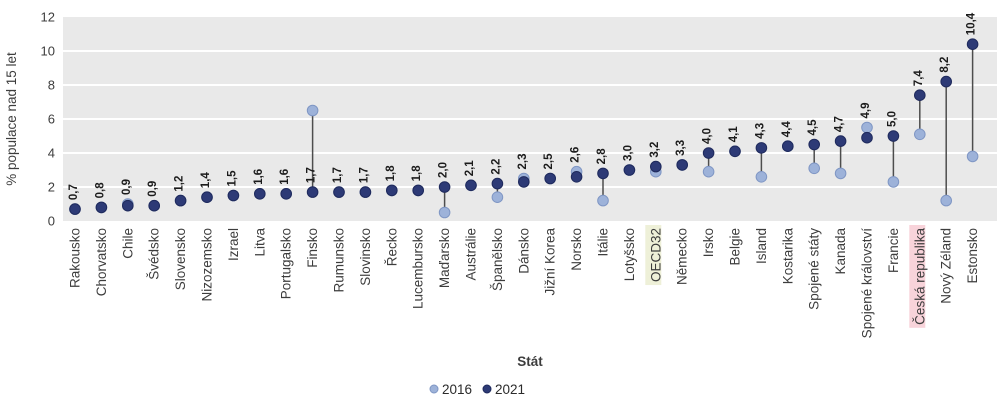 This screenshot has height=413, width=1000. Describe the element at coordinates (259, 242) in the screenshot. I see `country-label-group-7: Litva` at that location.